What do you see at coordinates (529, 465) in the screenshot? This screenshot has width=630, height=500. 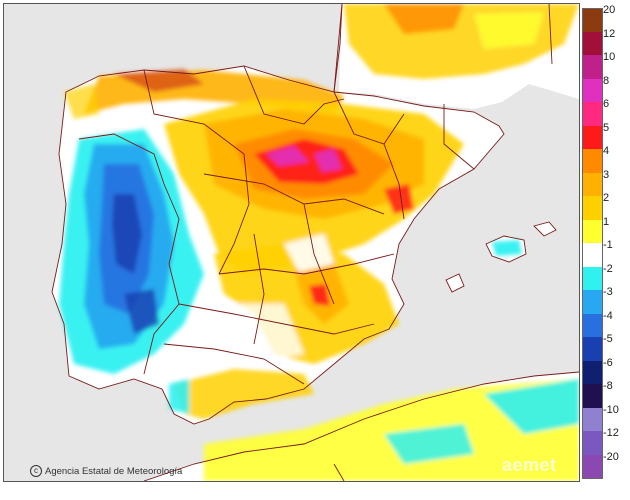 I see `aemet-watermark: aemet` at bounding box center [529, 465].